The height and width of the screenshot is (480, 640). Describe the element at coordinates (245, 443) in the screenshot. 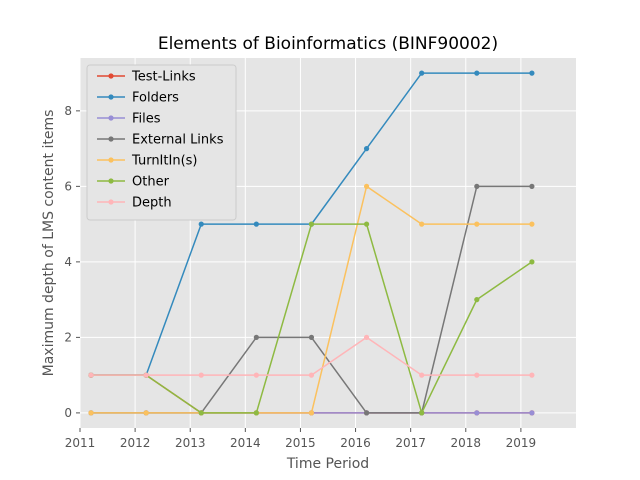

I see `x-tick-label: 2014` at that location.